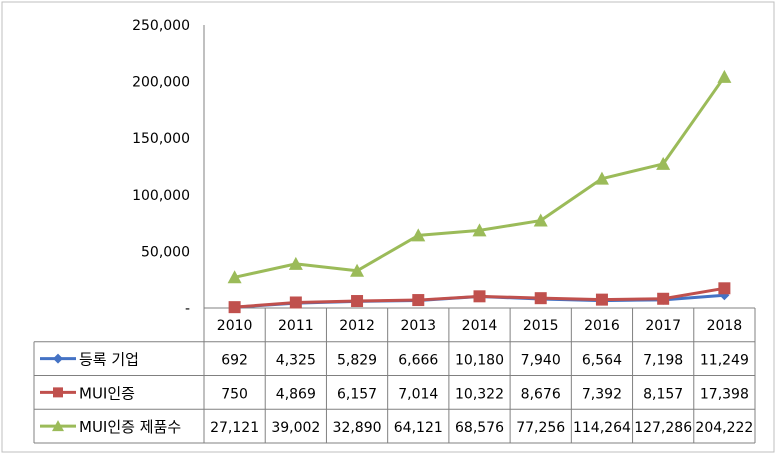  I want to click on x-category-label: 2017, so click(663, 326).